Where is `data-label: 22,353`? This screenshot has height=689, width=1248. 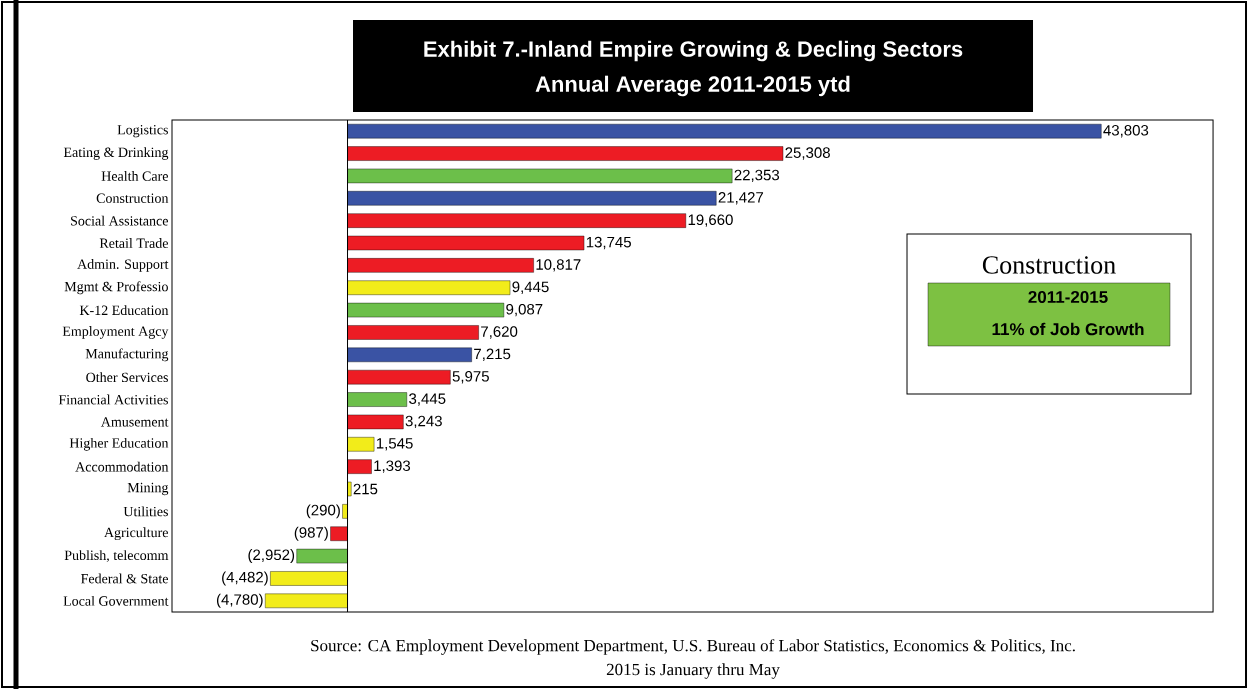 data-label: 22,353 is located at coordinates (757, 176).